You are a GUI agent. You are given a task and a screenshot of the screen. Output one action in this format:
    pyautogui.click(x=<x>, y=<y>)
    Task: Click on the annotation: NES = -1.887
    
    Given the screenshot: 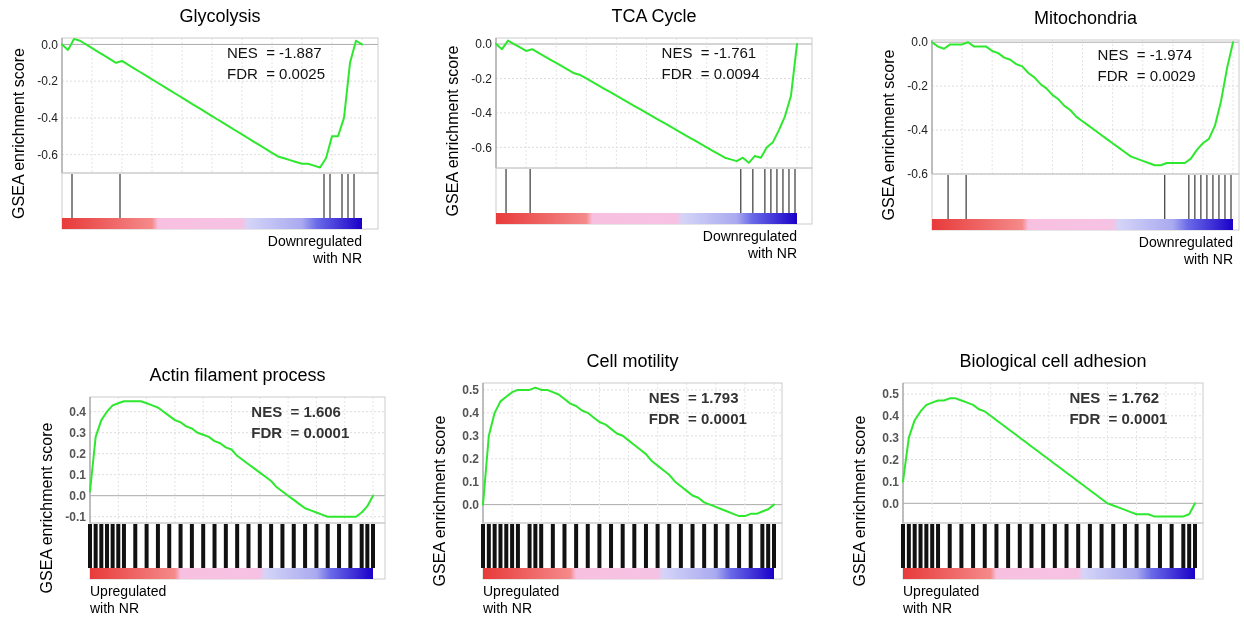 What is the action you would take?
    pyautogui.click(x=274, y=52)
    